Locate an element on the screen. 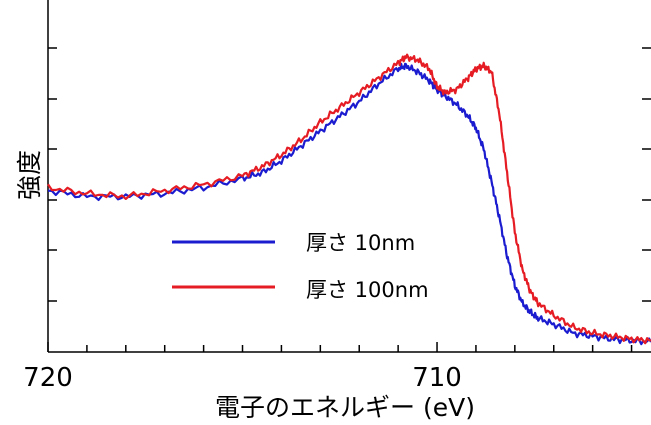 The height and width of the screenshot is (425, 651). x-tick-label: 720 is located at coordinates (48, 378).